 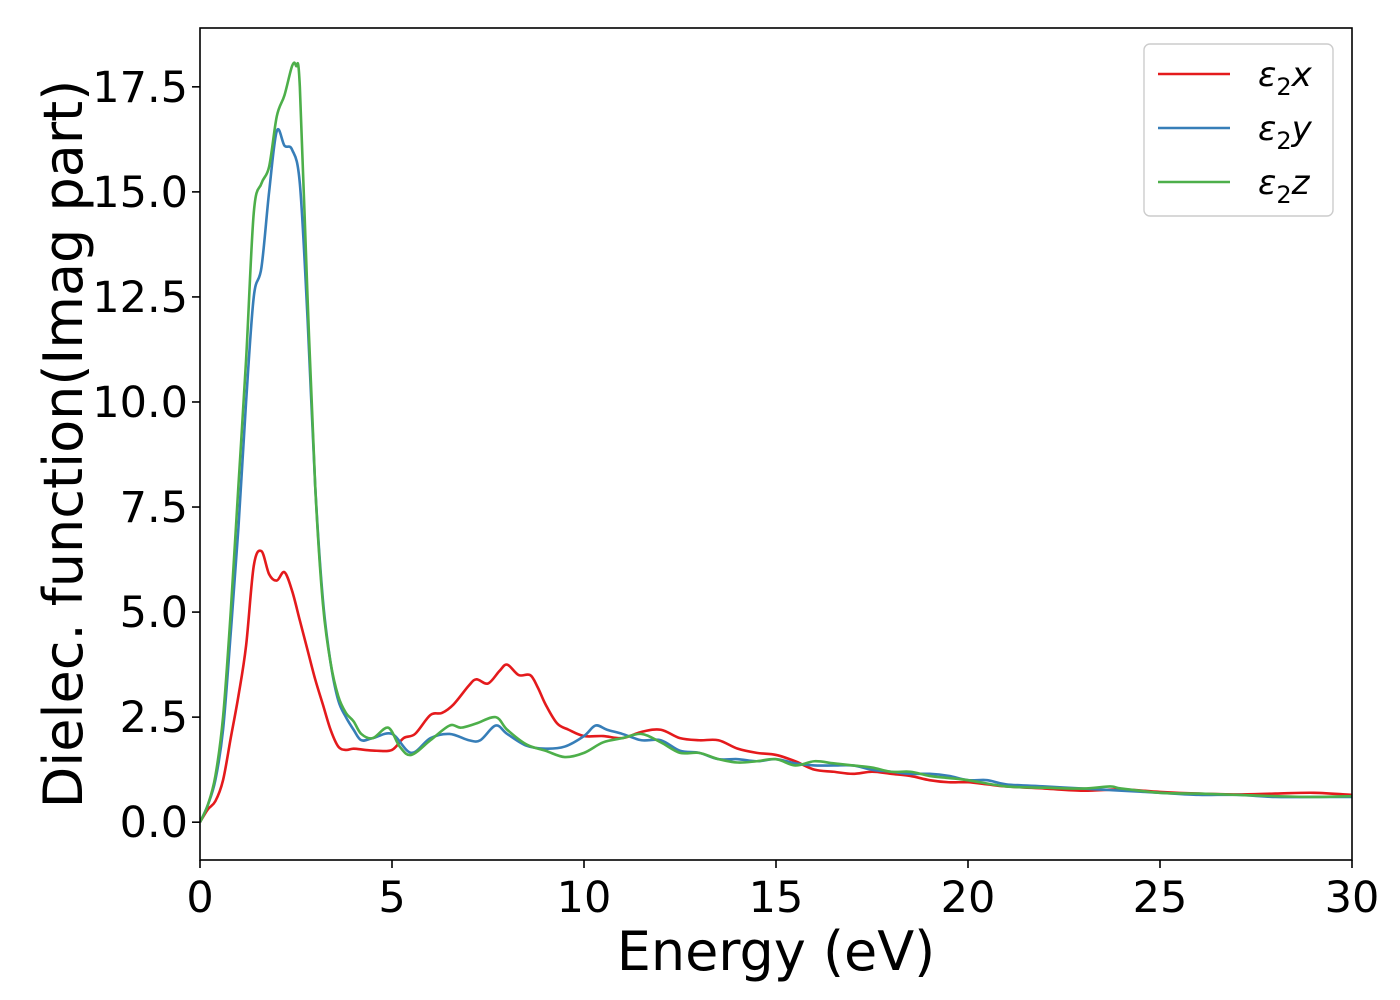 I want to click on legend-variable: z, so click(x=1301, y=183).